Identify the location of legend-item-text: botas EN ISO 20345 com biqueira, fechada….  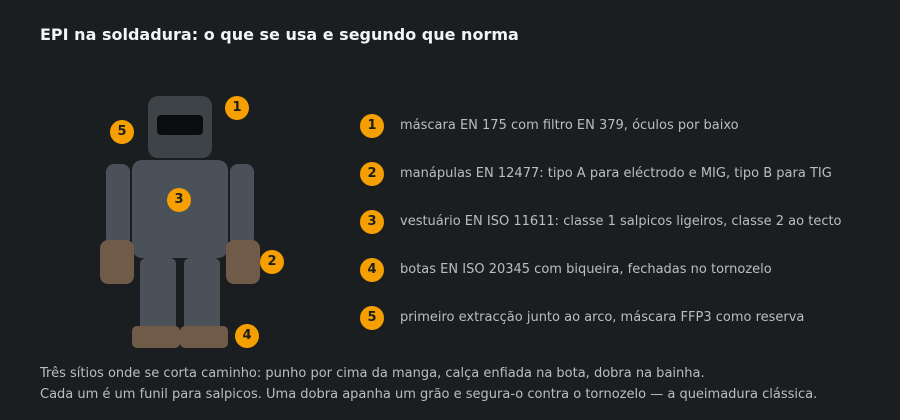
(586, 269).